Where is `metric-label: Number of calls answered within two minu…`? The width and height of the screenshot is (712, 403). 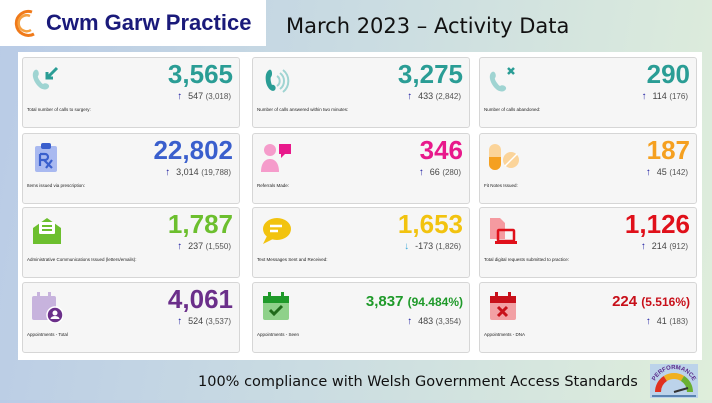
metric-label: Number of calls answered within two minu… is located at coordinates (303, 109).